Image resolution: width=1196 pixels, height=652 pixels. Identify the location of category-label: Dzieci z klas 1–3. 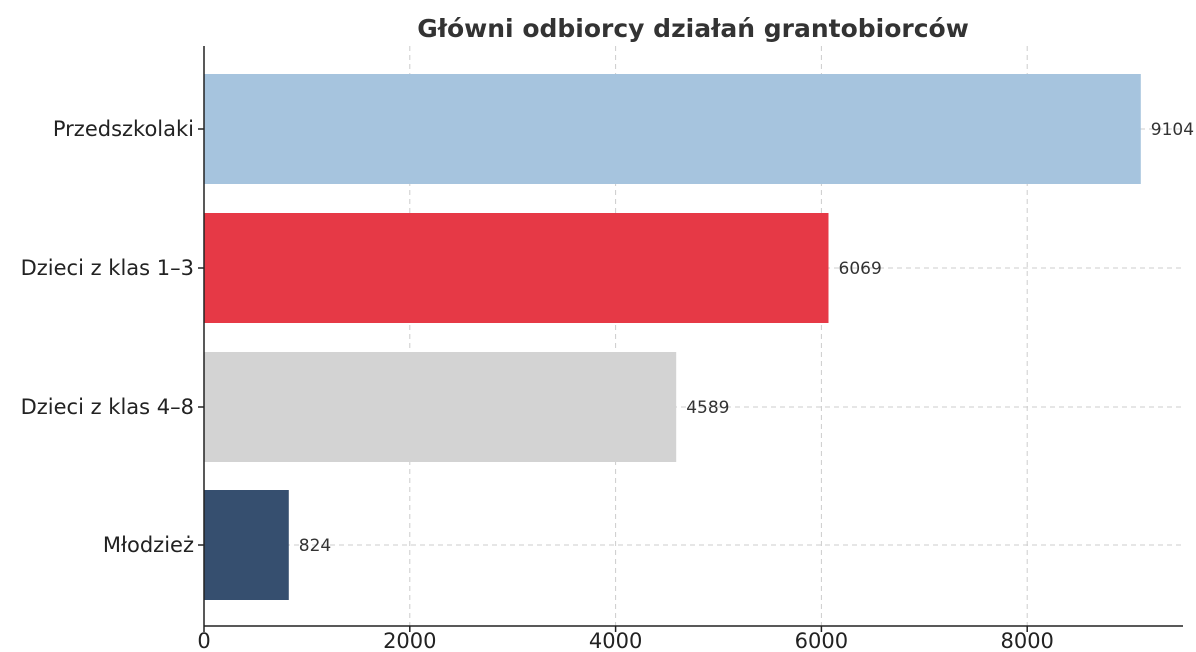
(107, 268).